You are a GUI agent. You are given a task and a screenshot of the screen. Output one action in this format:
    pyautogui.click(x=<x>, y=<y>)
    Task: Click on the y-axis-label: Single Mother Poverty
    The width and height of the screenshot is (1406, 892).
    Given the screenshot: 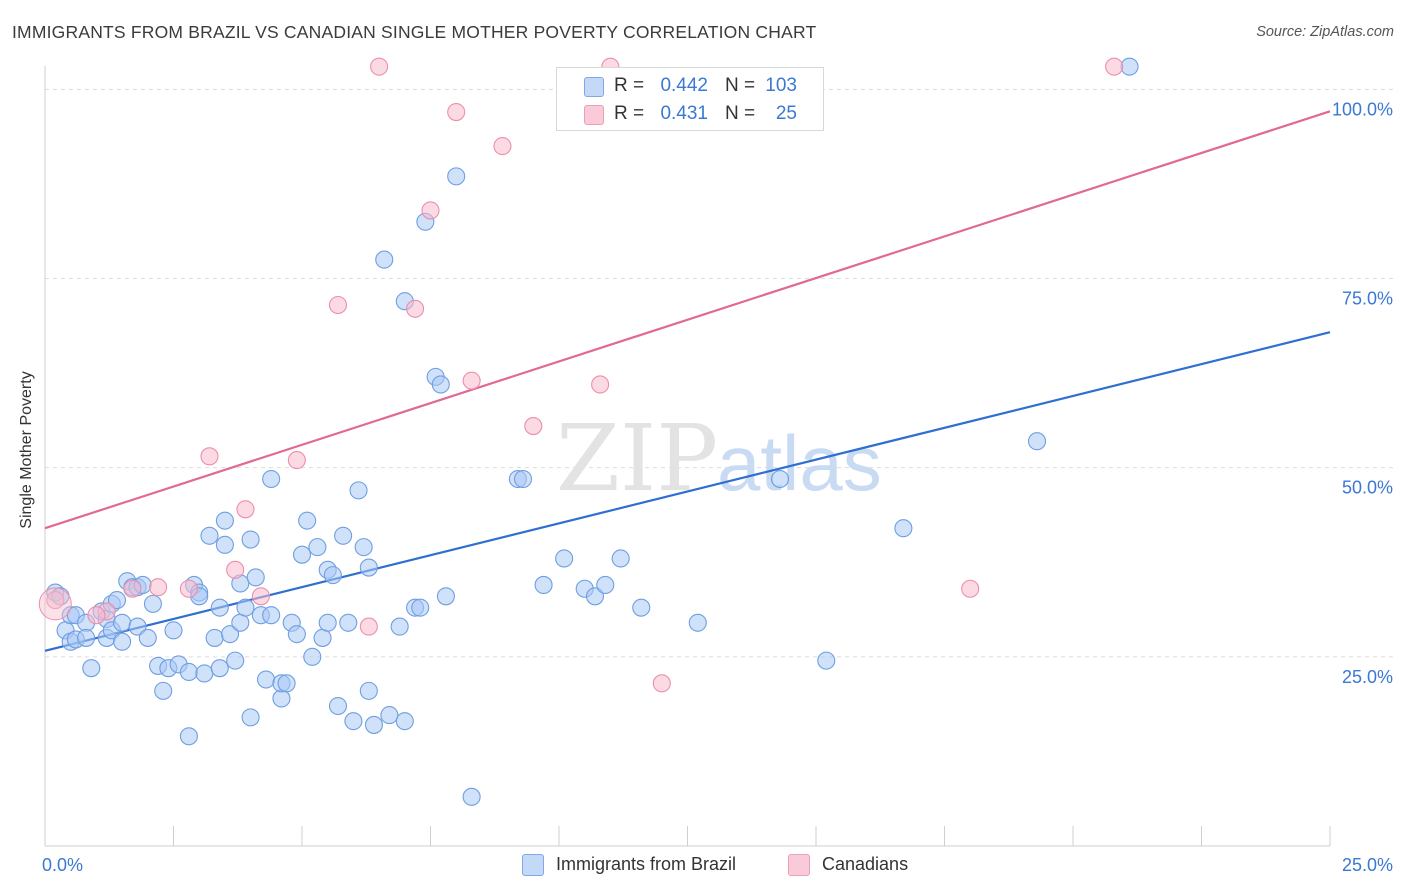 What is the action you would take?
    pyautogui.click(x=26, y=450)
    